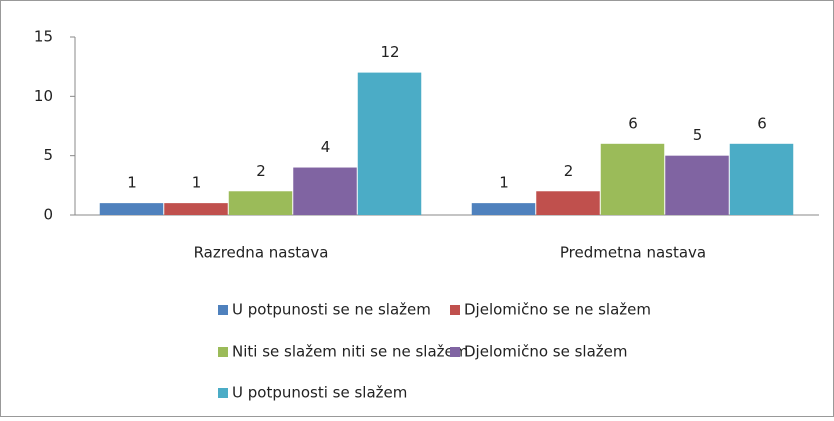  What do you see at coordinates (331, 310) in the screenshot?
I see `legend-label: U potpunosti se ne slažem` at bounding box center [331, 310].